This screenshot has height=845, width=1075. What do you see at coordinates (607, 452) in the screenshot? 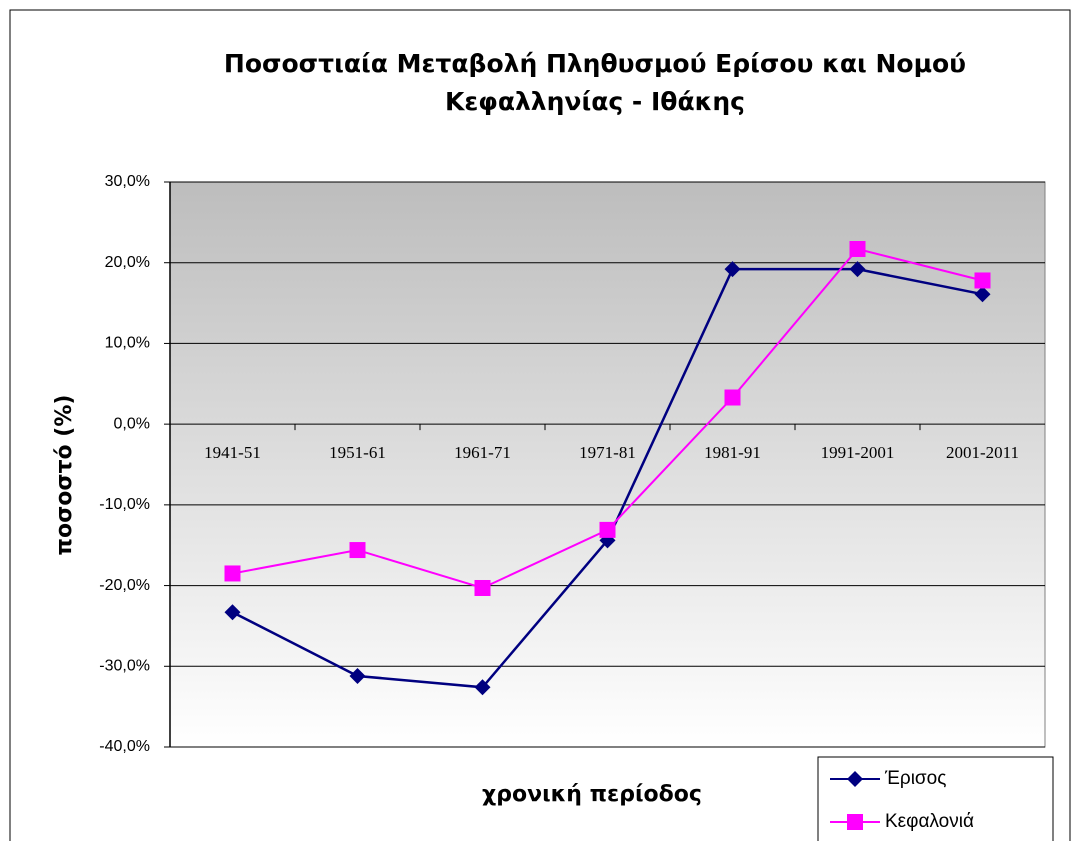
I see `x-tick-label: 1971-81` at bounding box center [607, 452].